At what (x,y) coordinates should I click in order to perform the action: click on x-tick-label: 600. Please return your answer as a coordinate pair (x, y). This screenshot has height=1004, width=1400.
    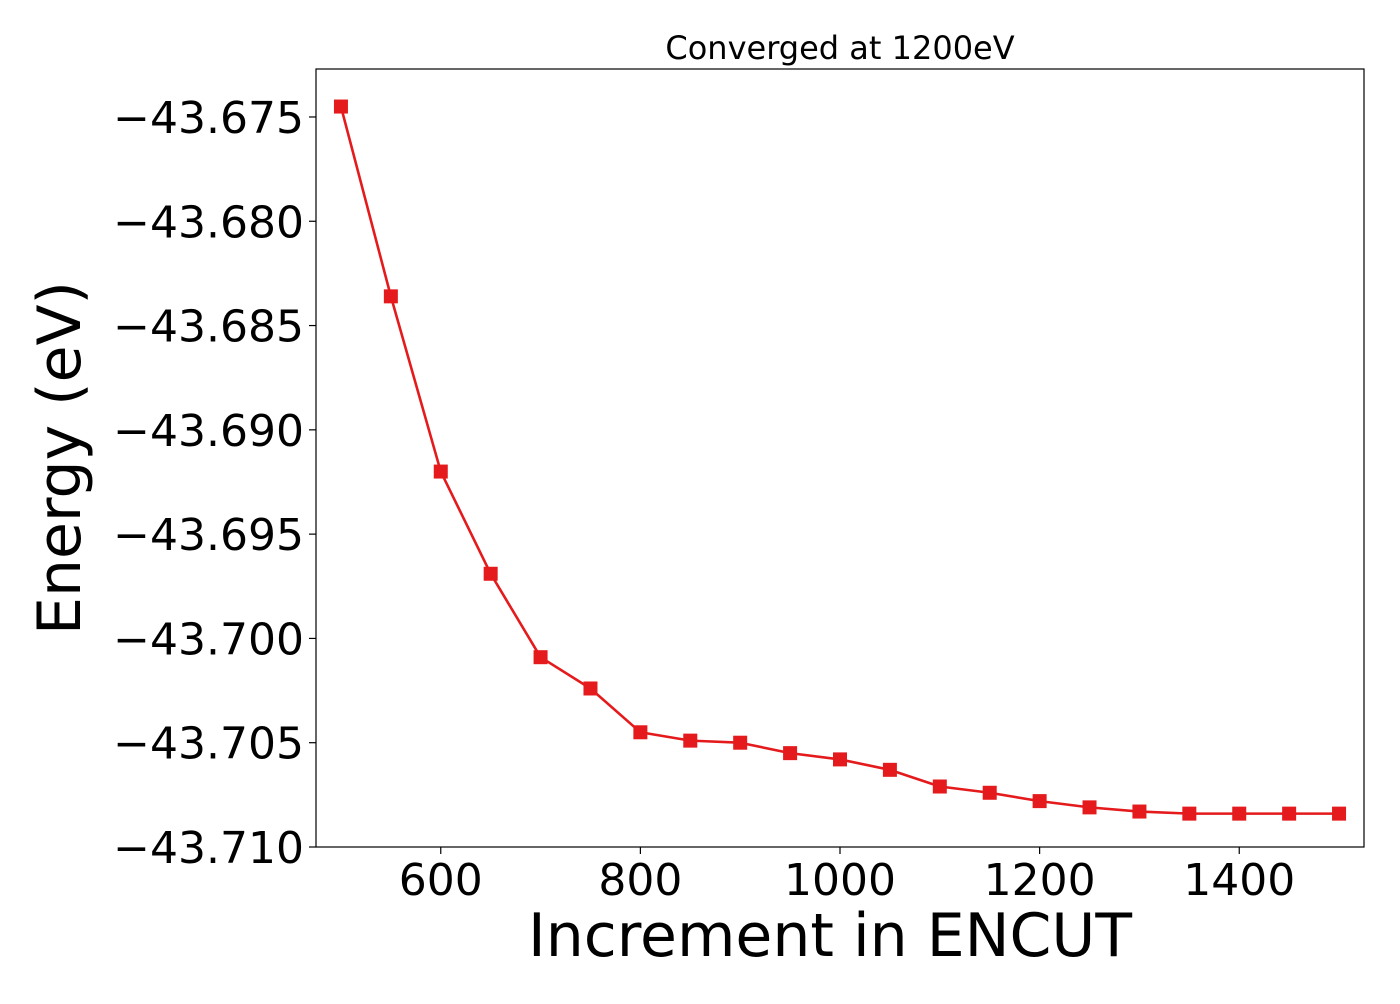
    Looking at the image, I should click on (441, 880).